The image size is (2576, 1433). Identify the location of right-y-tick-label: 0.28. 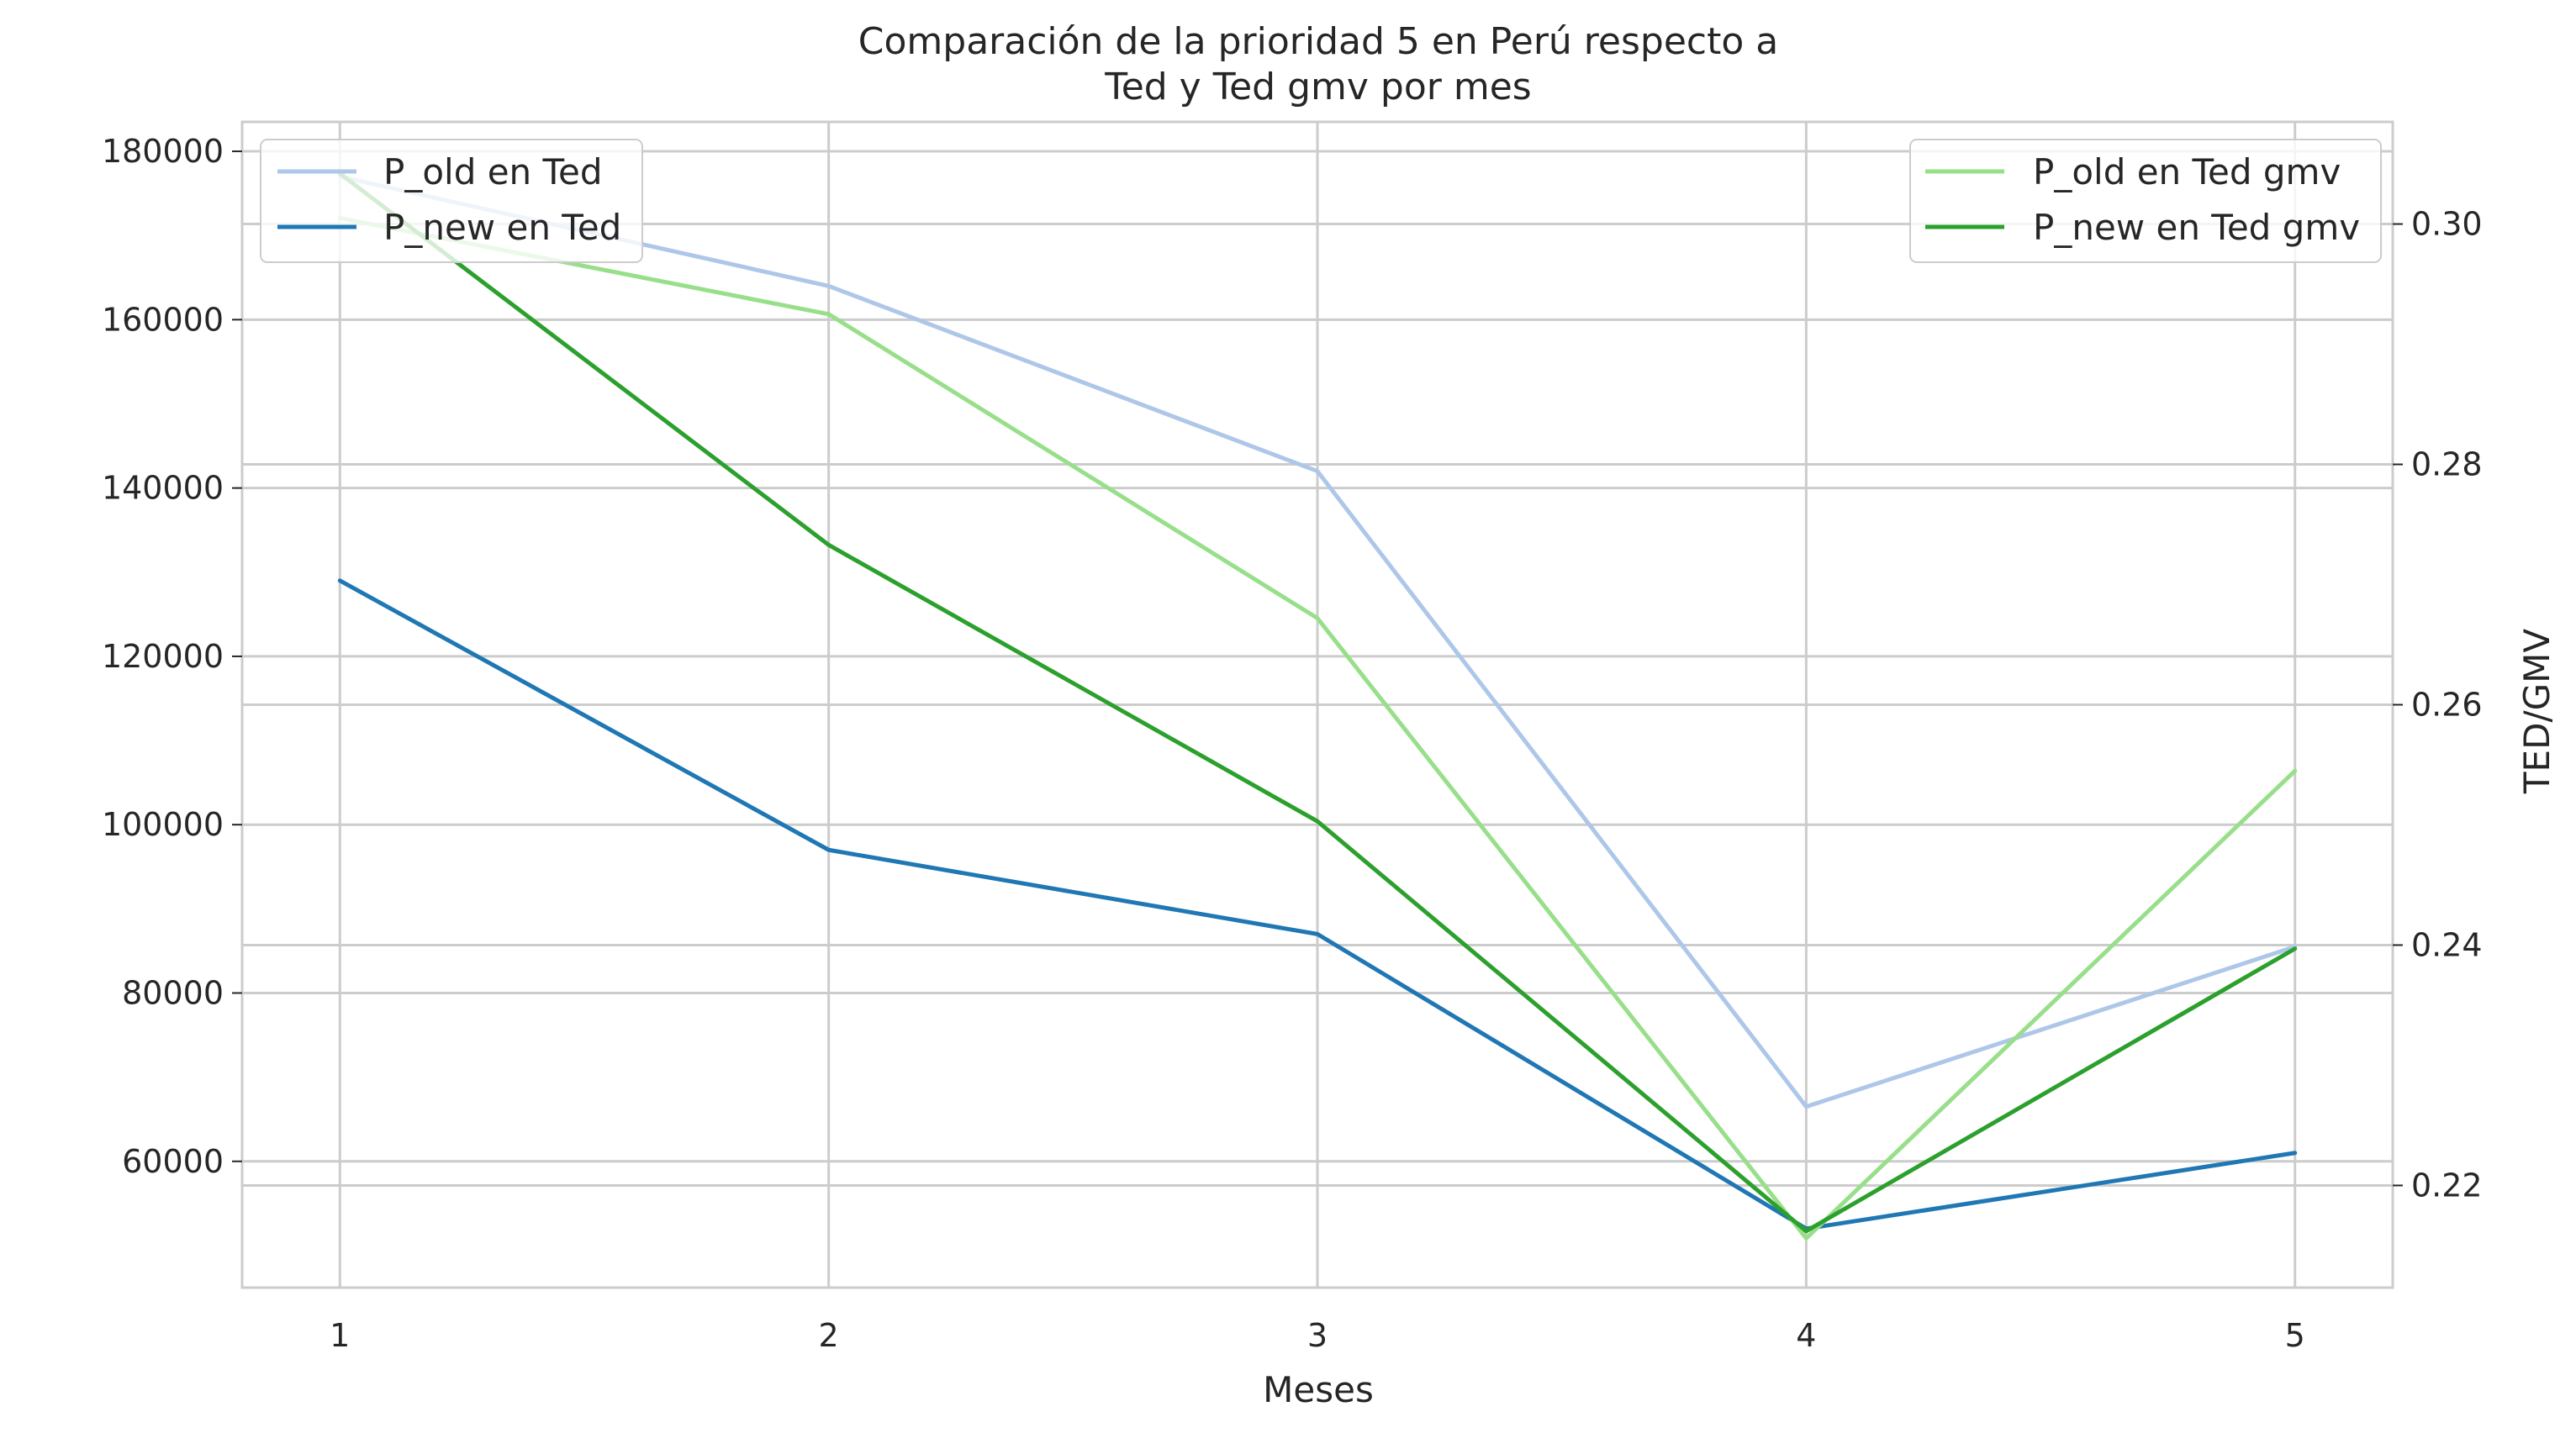
(2447, 464).